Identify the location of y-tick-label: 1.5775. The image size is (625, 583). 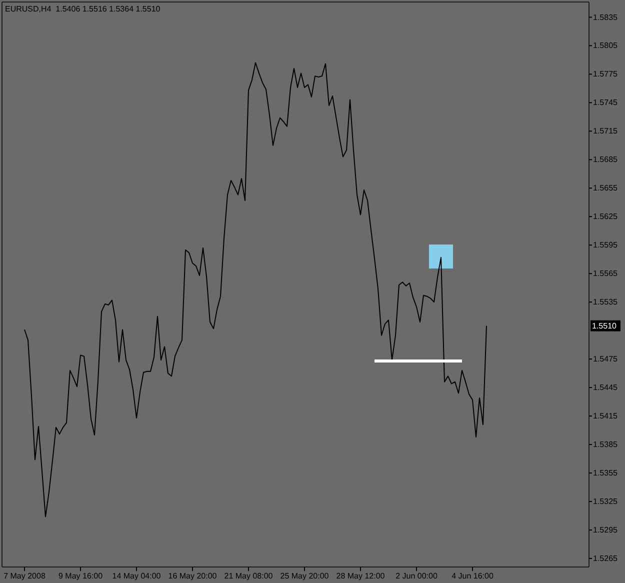
(605, 74).